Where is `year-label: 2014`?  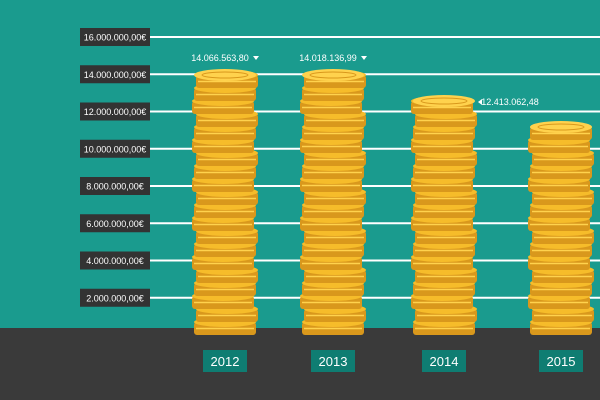 year-label: 2014 is located at coordinates (444, 361).